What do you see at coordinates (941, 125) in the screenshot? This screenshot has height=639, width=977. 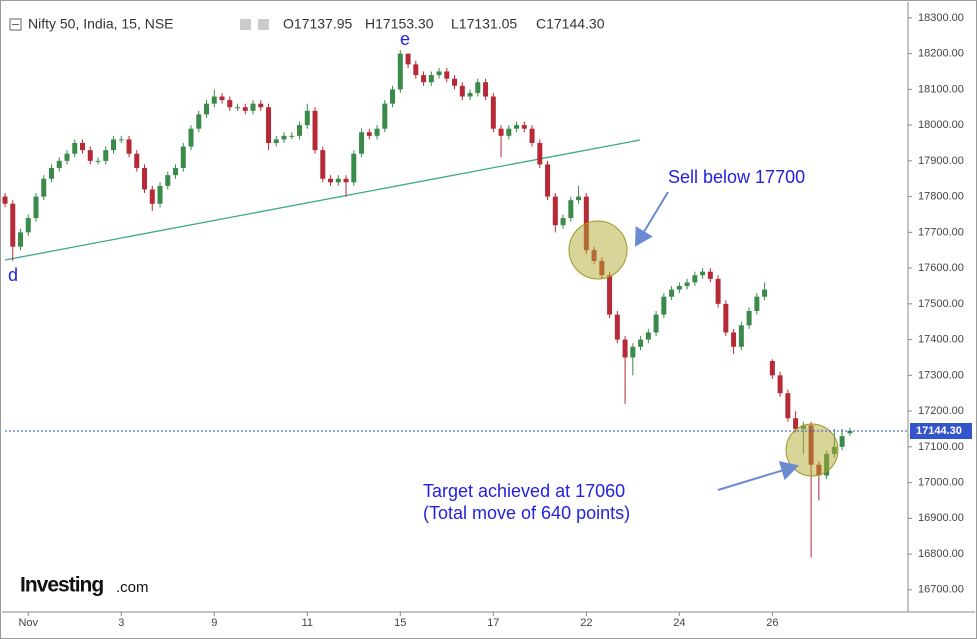 I see `y-tick-label: 18000.00` at bounding box center [941, 125].